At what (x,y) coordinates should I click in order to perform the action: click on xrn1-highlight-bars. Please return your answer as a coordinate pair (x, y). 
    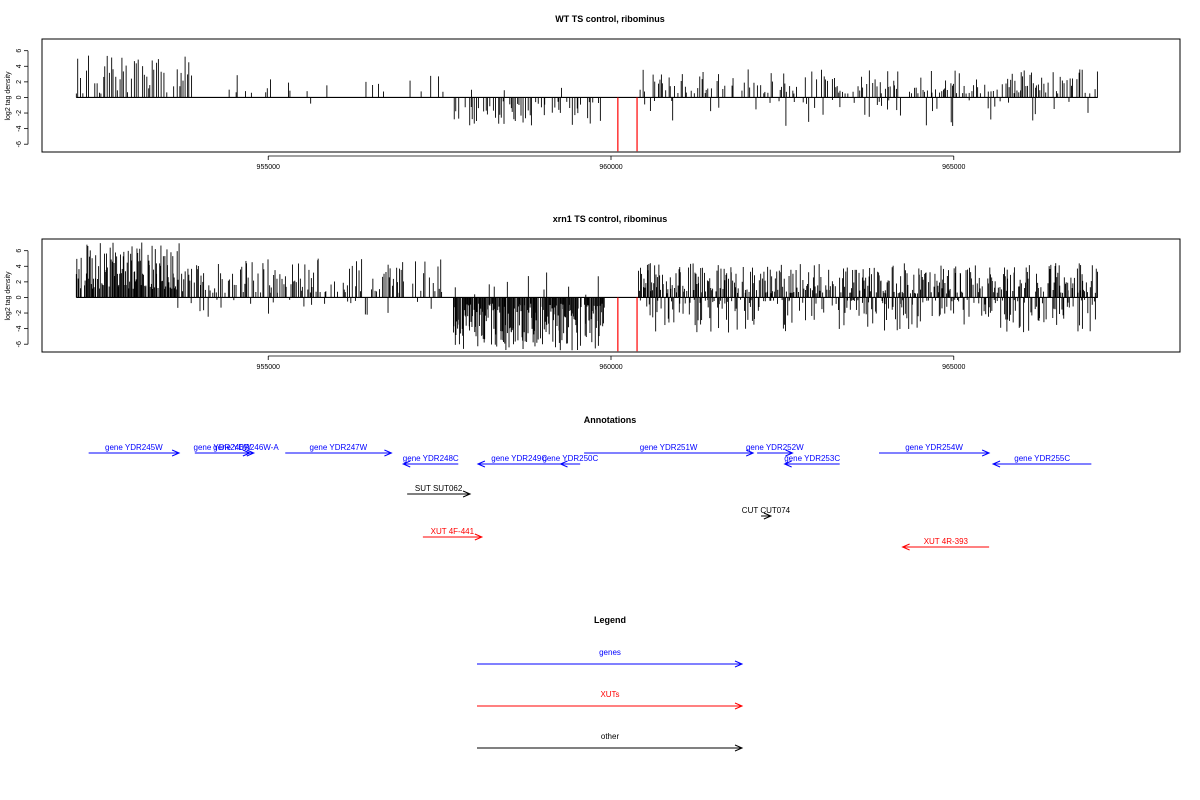
    Looking at the image, I should click on (627, 324).